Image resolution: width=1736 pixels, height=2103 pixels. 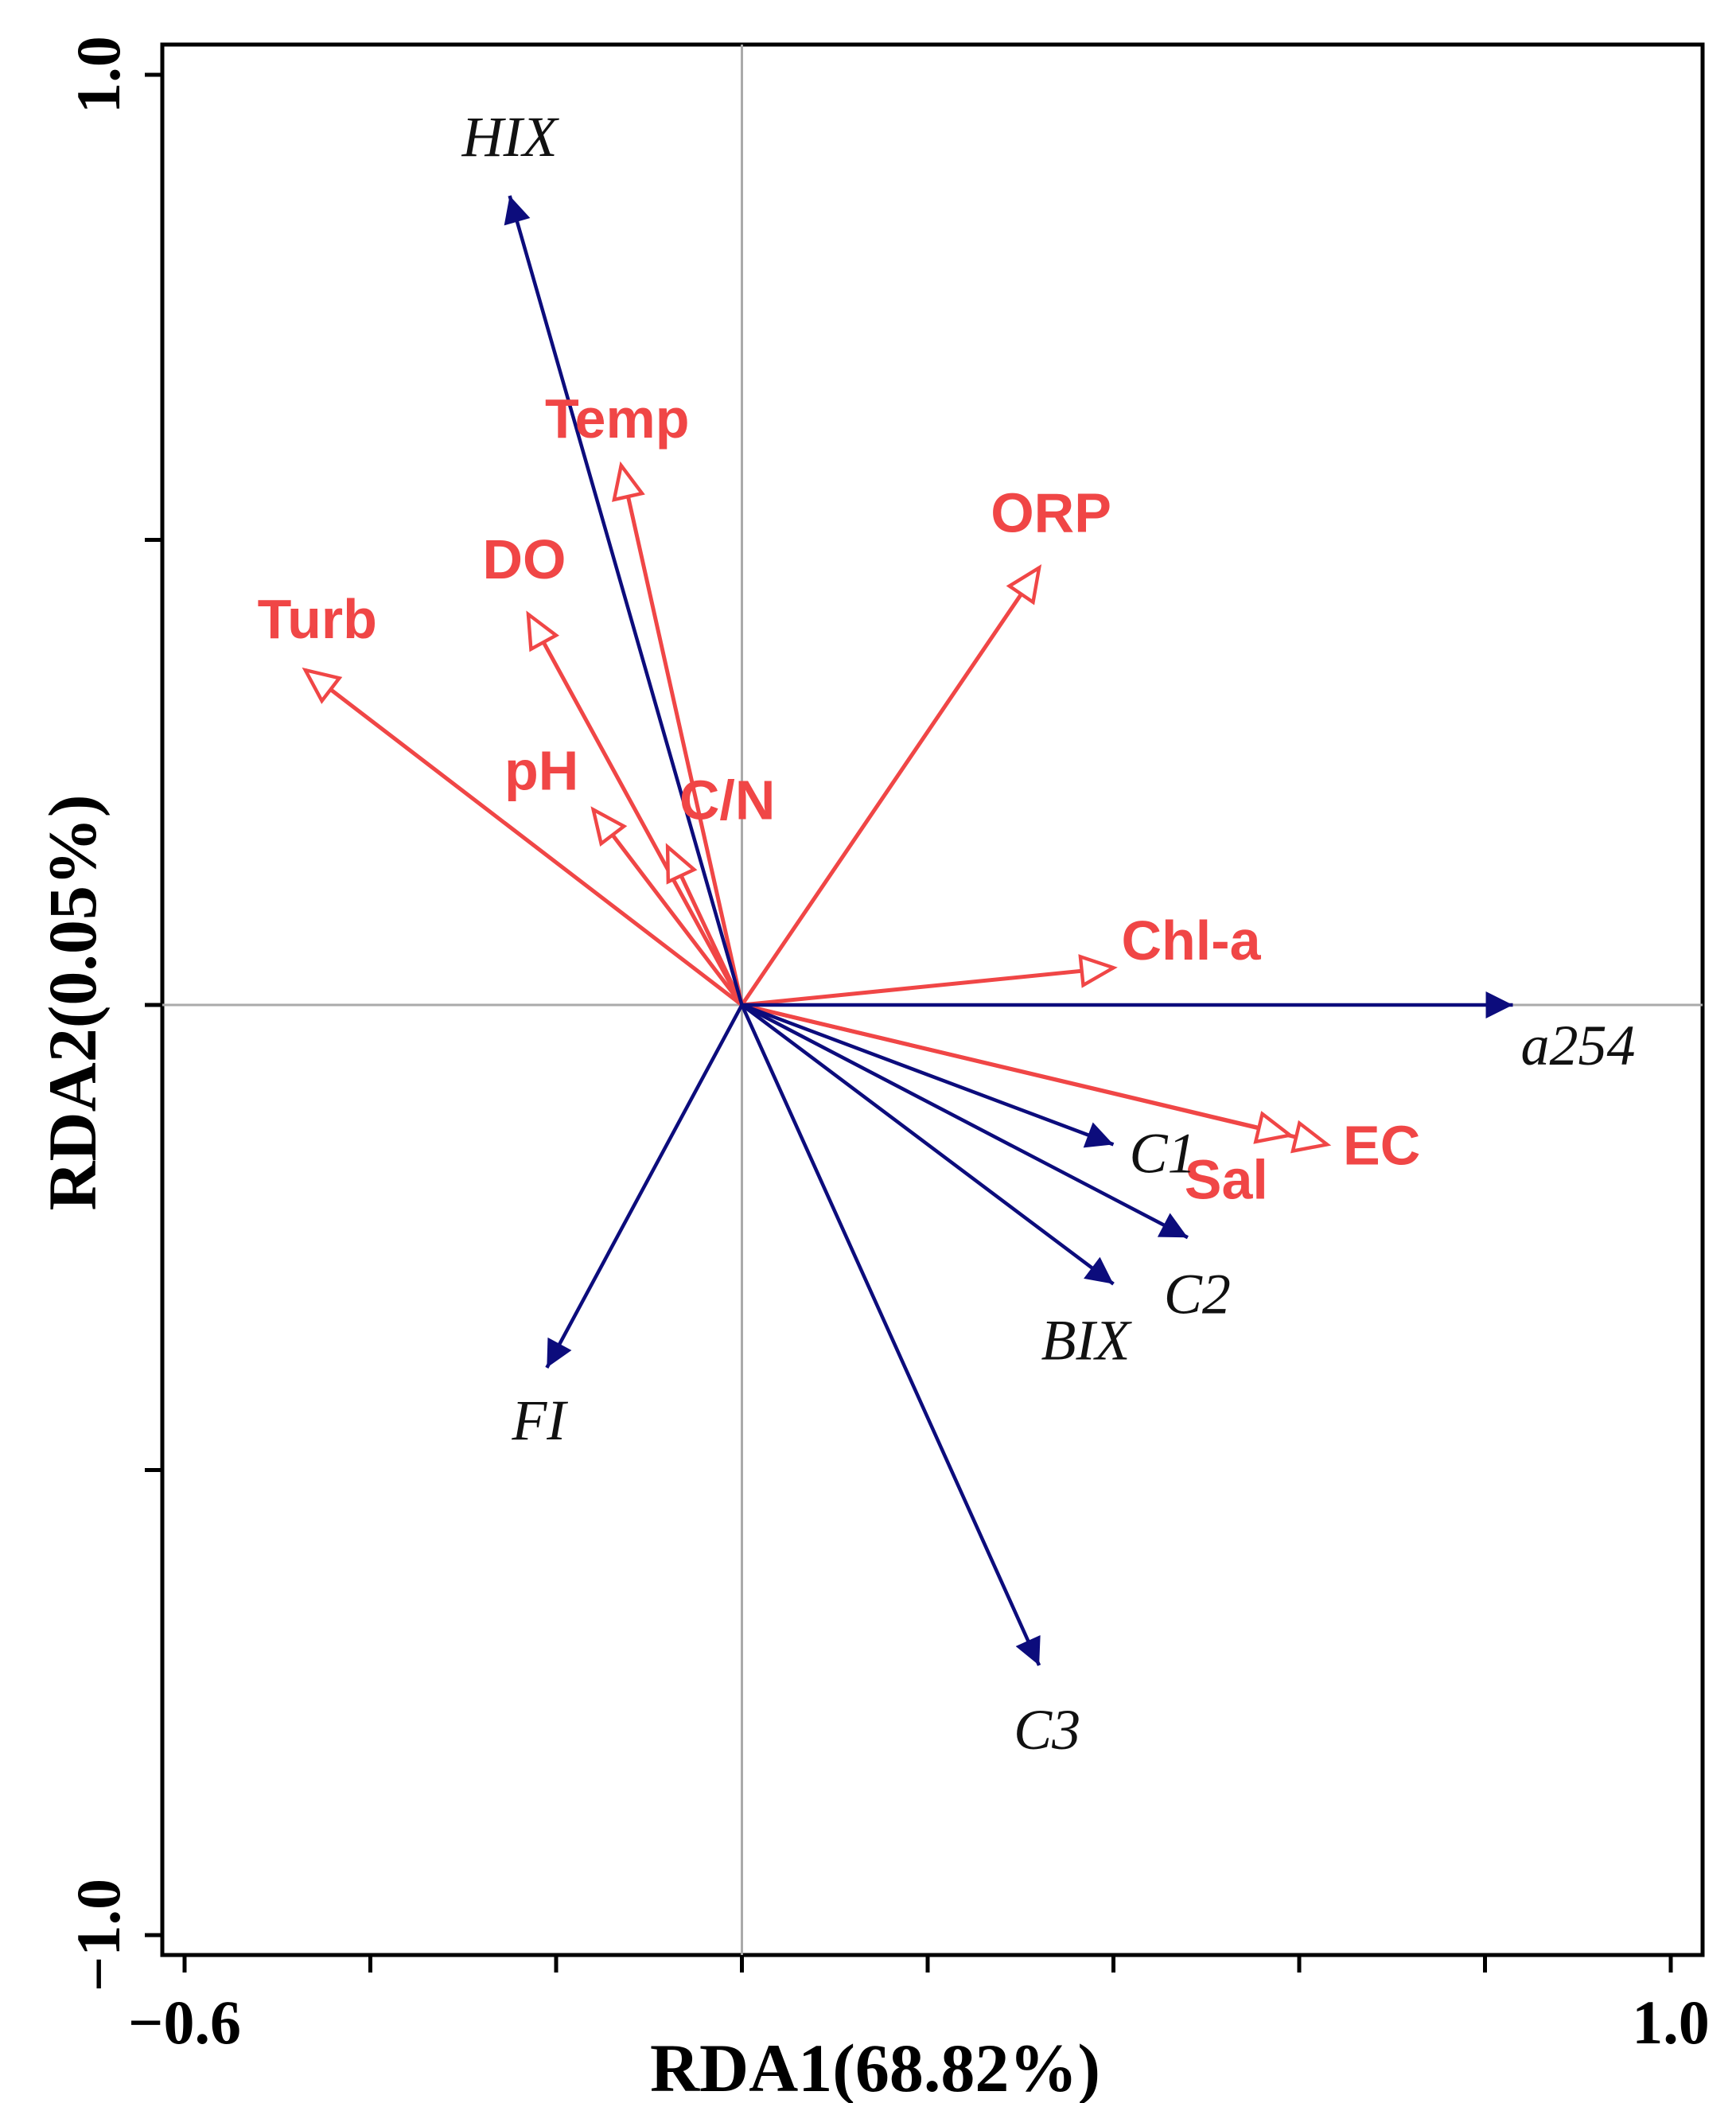 I want to click on explanatory-label-sal: Sal, so click(x=1226, y=1180).